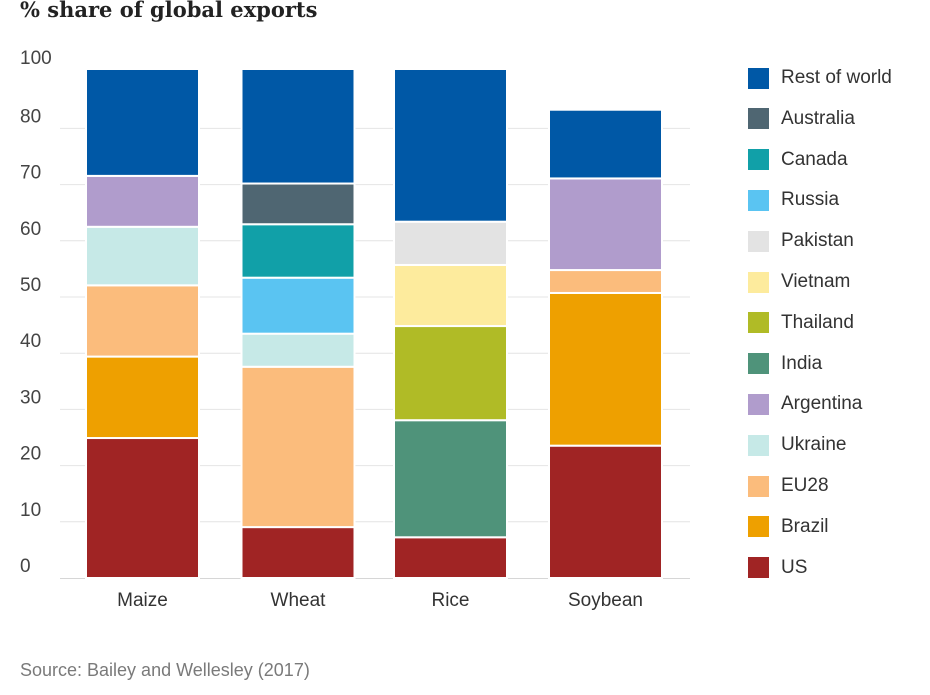 Image resolution: width=930 pixels, height=695 pixels. Describe the element at coordinates (814, 445) in the screenshot. I see `legend-label: Ukraine` at that location.